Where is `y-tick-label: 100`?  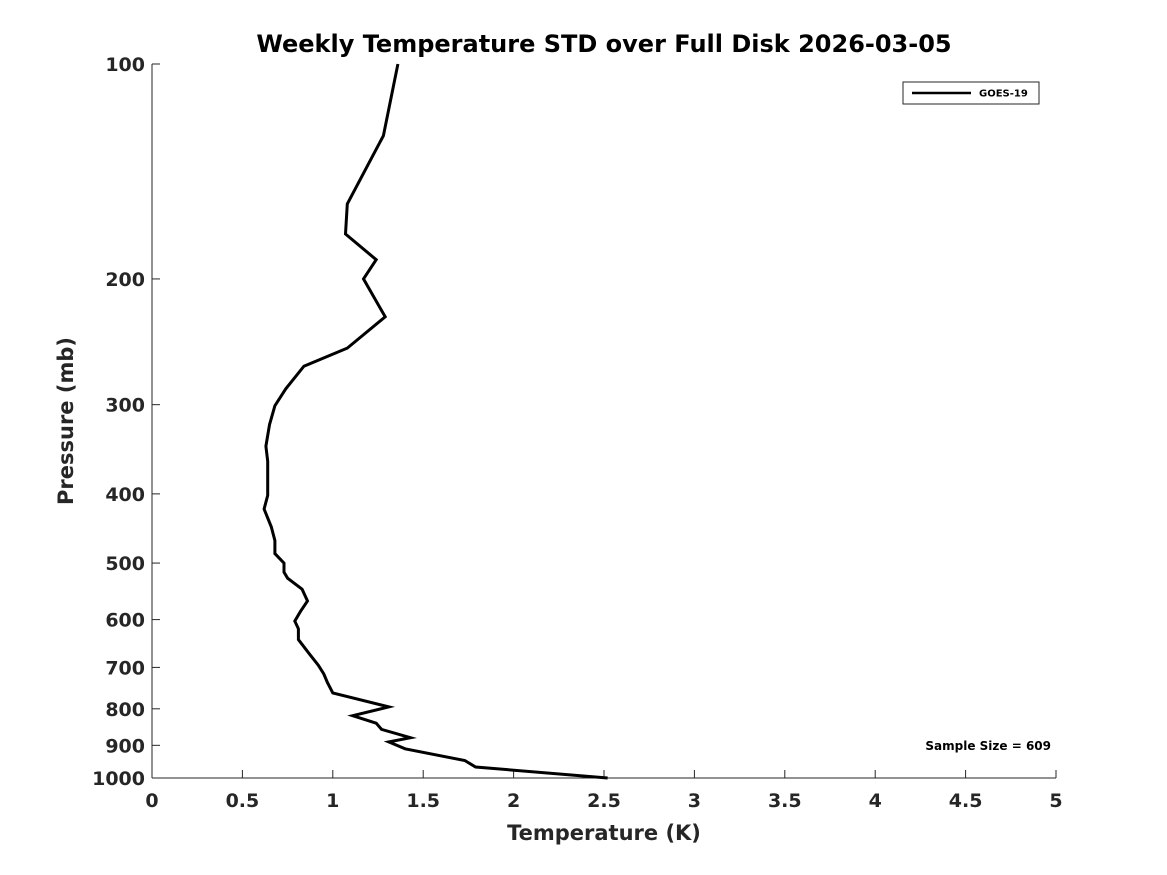 y-tick-label: 100 is located at coordinates (125, 65).